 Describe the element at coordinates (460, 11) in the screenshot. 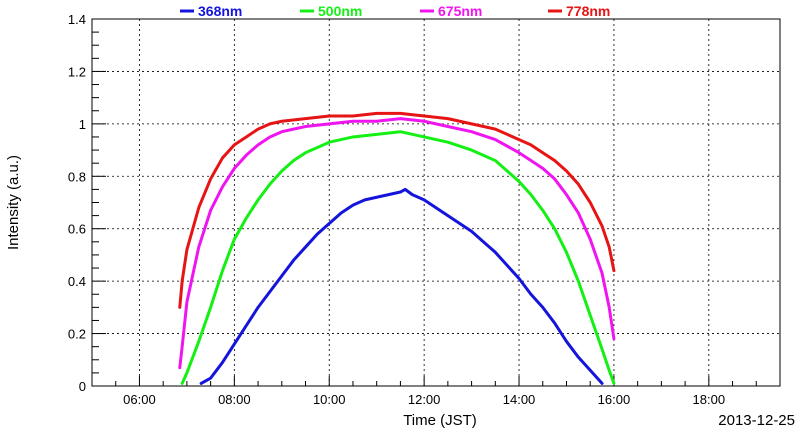

I see `legend-label-675nm: 675nm` at that location.